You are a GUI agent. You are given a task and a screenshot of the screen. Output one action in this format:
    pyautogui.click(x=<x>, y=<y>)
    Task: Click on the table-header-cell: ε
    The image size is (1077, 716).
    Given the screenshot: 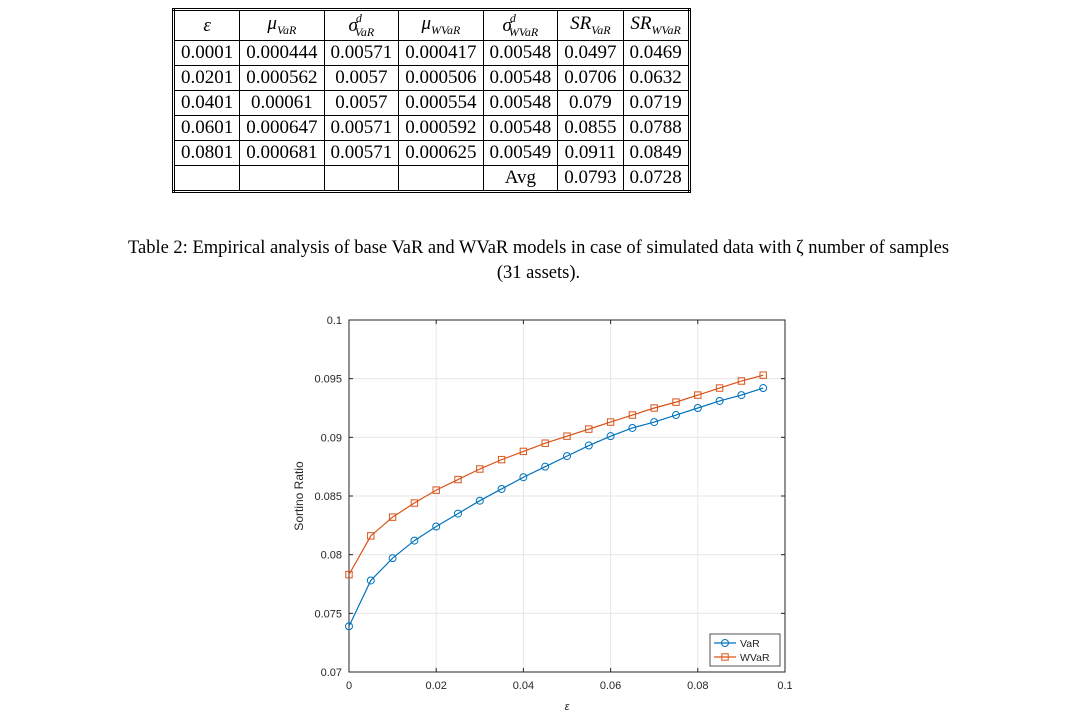 What is the action you would take?
    pyautogui.click(x=206, y=24)
    